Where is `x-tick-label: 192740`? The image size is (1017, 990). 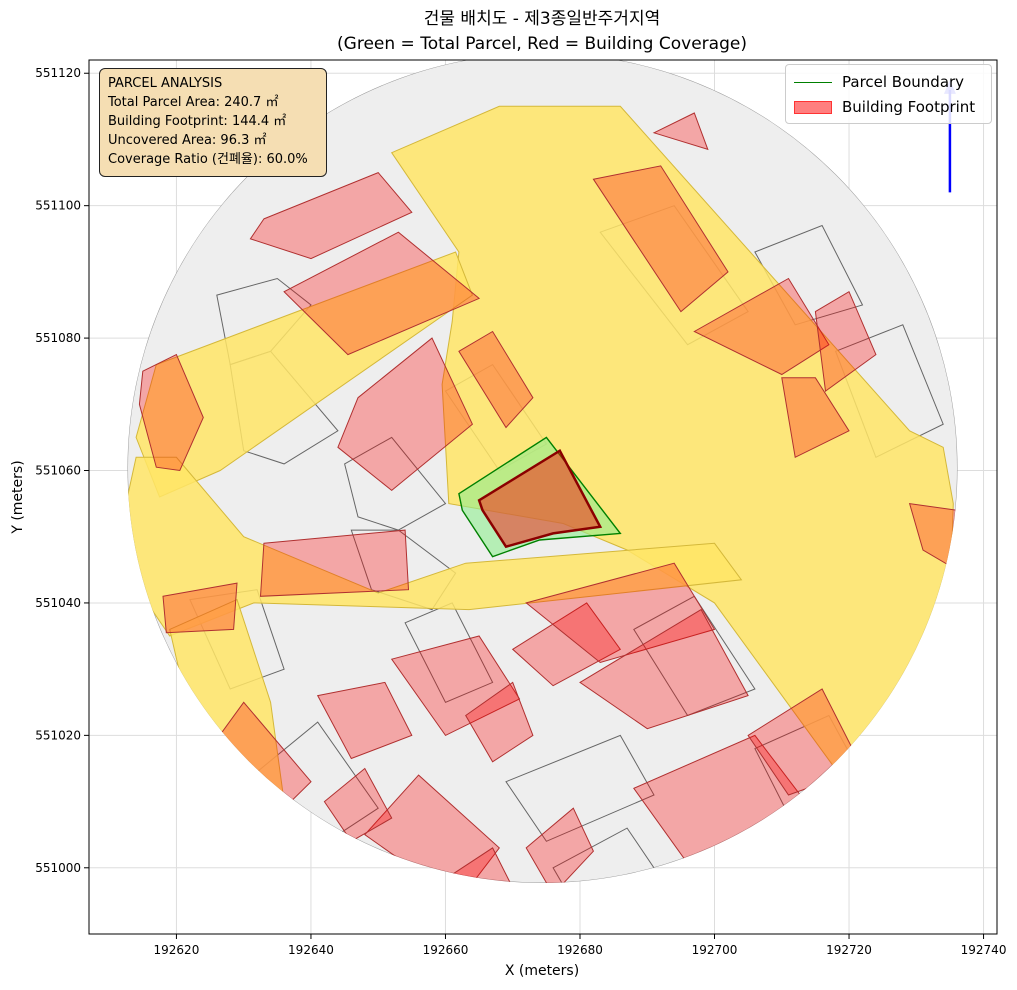
x-tick-label: 192740 is located at coordinates (984, 950).